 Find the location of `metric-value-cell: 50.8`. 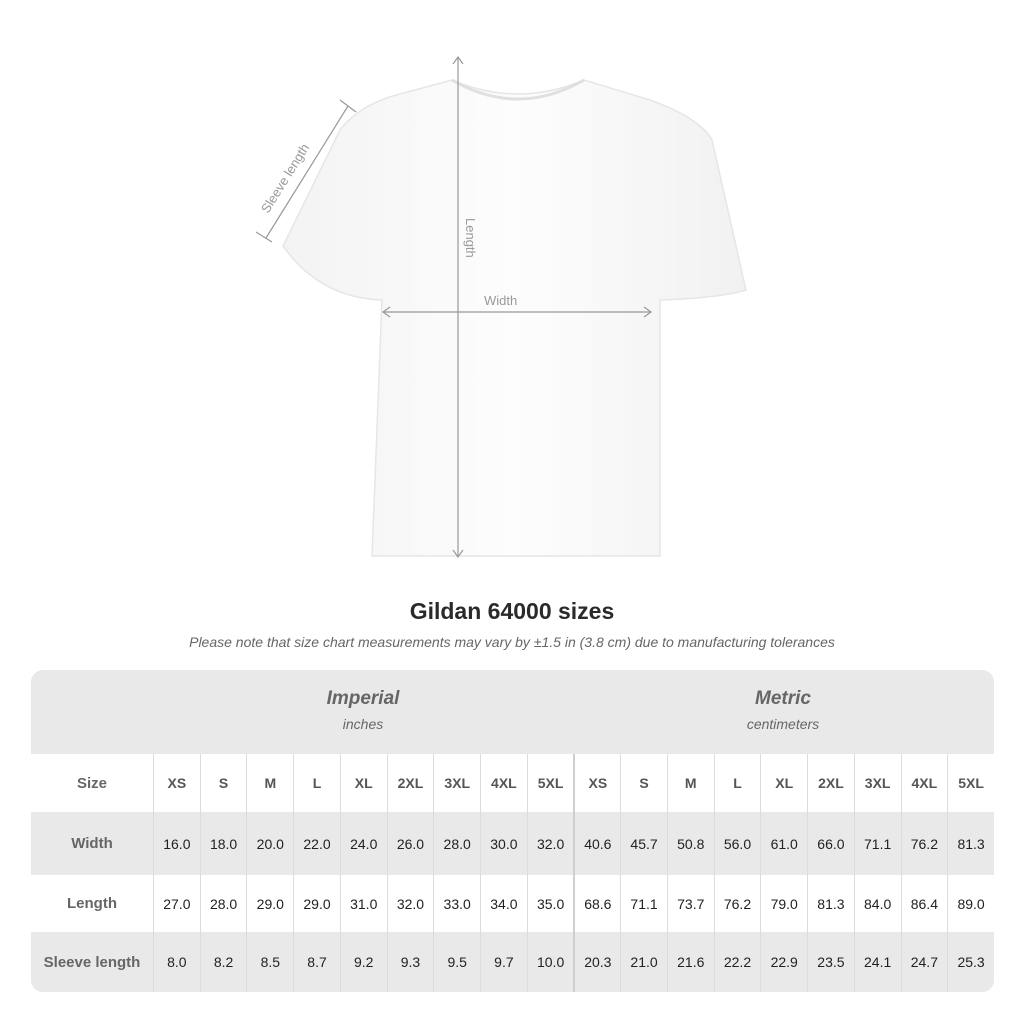

metric-value-cell: 50.8 is located at coordinates (690, 843).